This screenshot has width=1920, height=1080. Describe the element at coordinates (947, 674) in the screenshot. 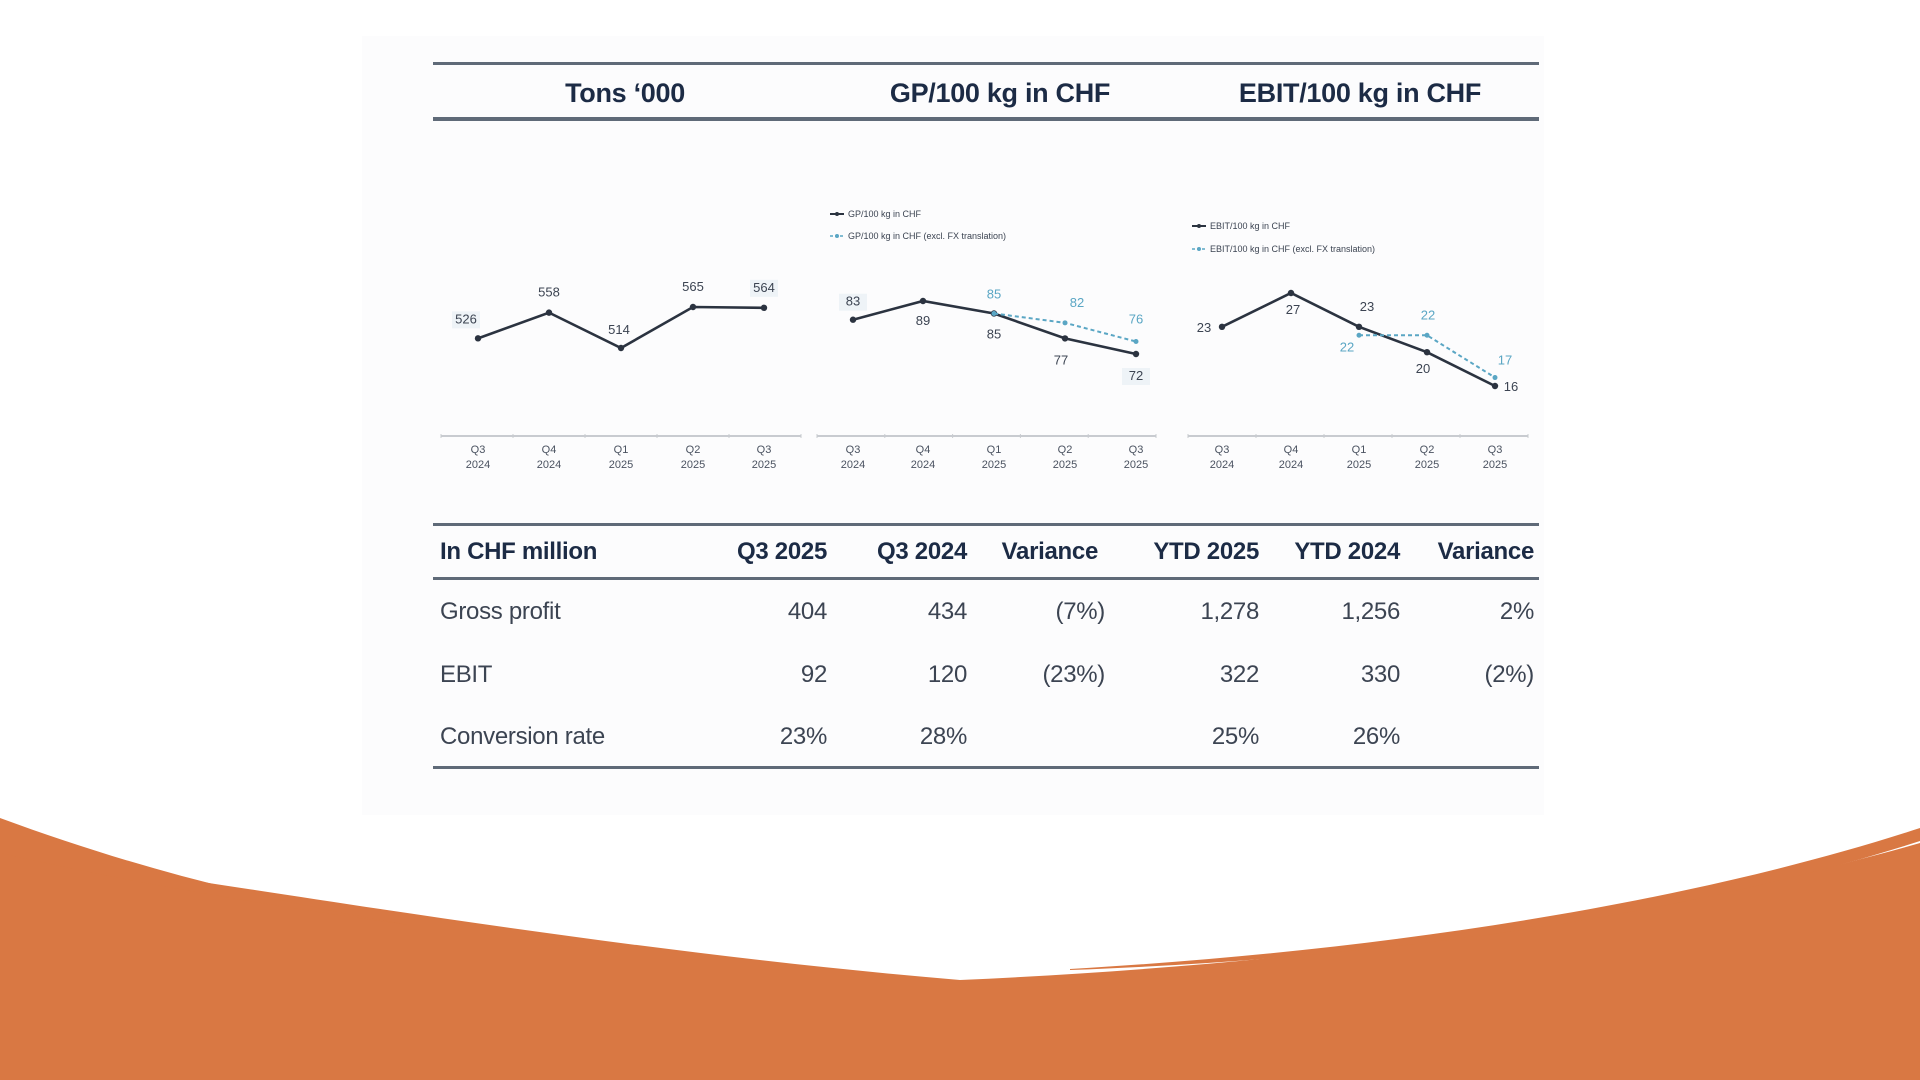

I see `cell: 120` at that location.